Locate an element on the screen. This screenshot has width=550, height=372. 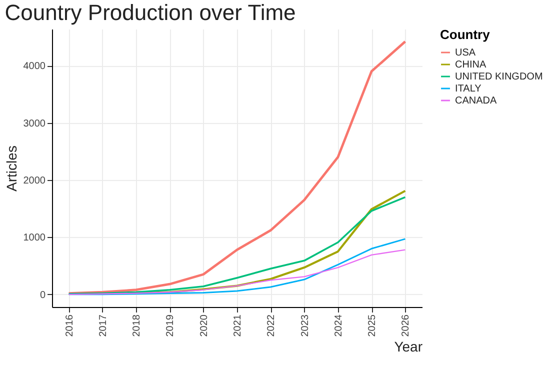
y-tick-label: 0 is located at coordinates (43, 295).